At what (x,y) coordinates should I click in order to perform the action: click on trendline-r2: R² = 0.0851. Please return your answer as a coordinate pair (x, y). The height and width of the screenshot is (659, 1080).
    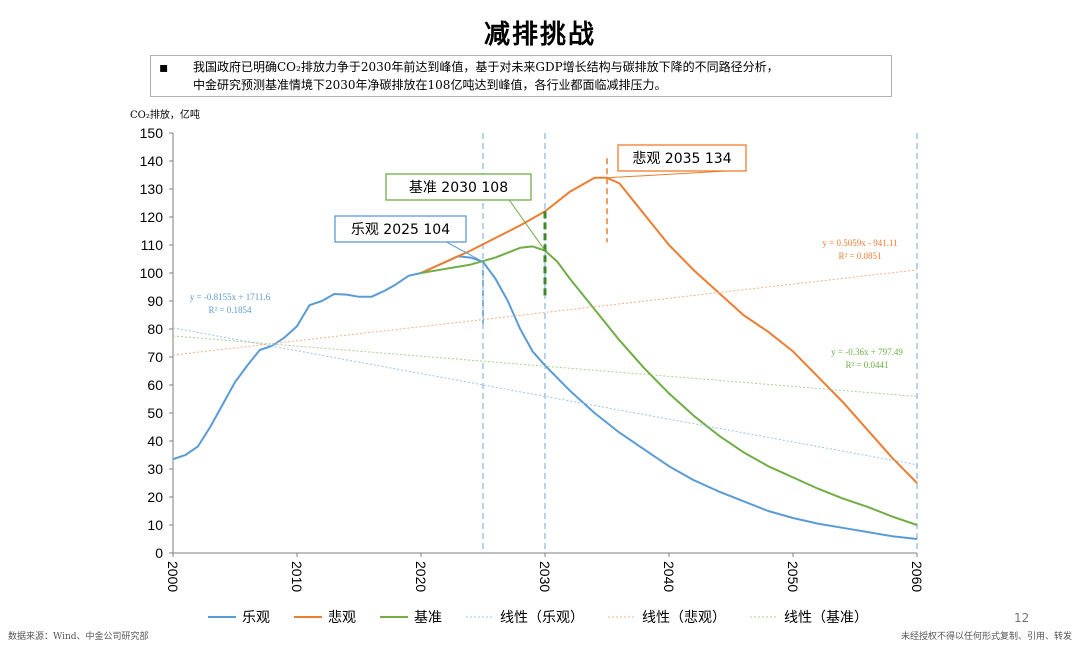
    Looking at the image, I should click on (859, 256).